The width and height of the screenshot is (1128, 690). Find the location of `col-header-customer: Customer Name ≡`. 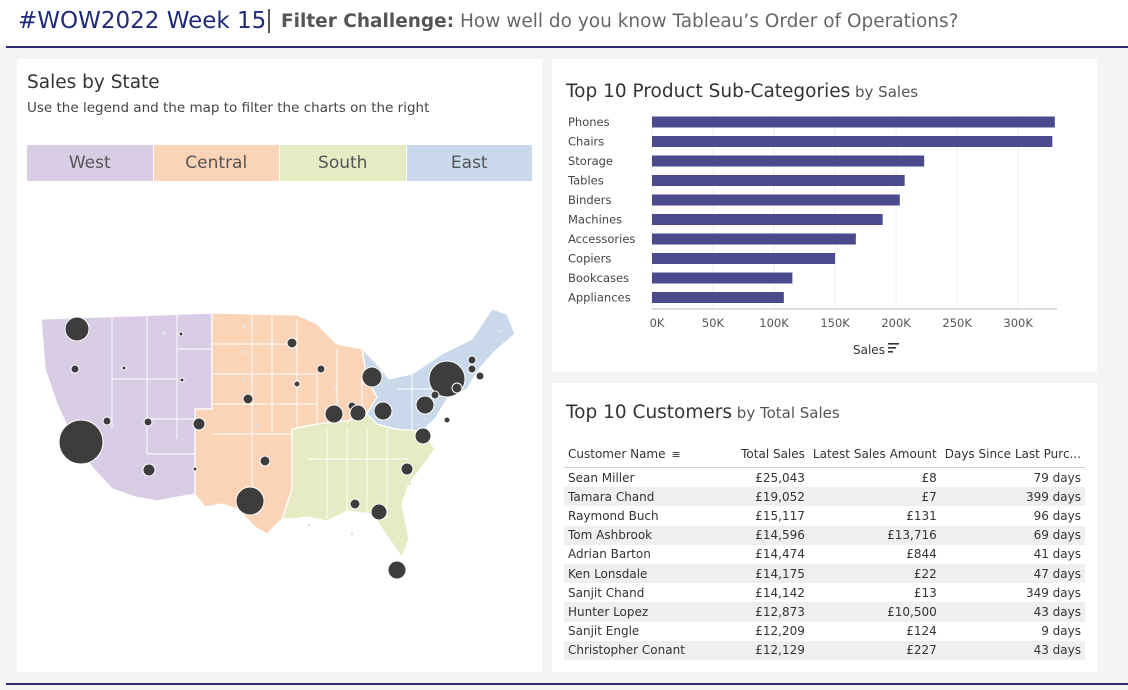

col-header-customer: Customer Name ≡ is located at coordinates (645, 454).